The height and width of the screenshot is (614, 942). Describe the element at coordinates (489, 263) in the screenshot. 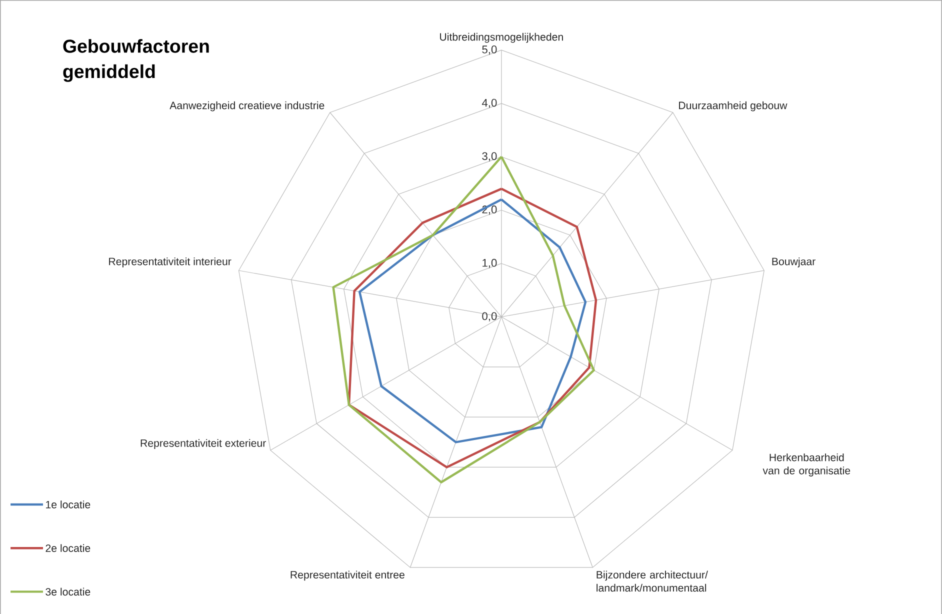

I see `y-tick-label: 1,0` at that location.